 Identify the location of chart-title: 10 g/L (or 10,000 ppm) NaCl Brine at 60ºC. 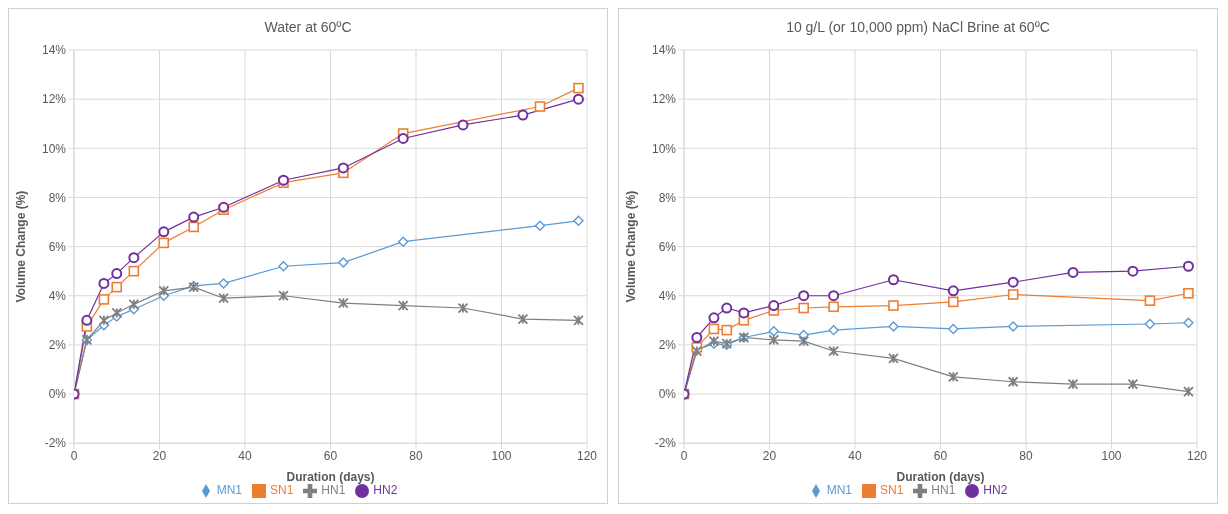
(918, 27).